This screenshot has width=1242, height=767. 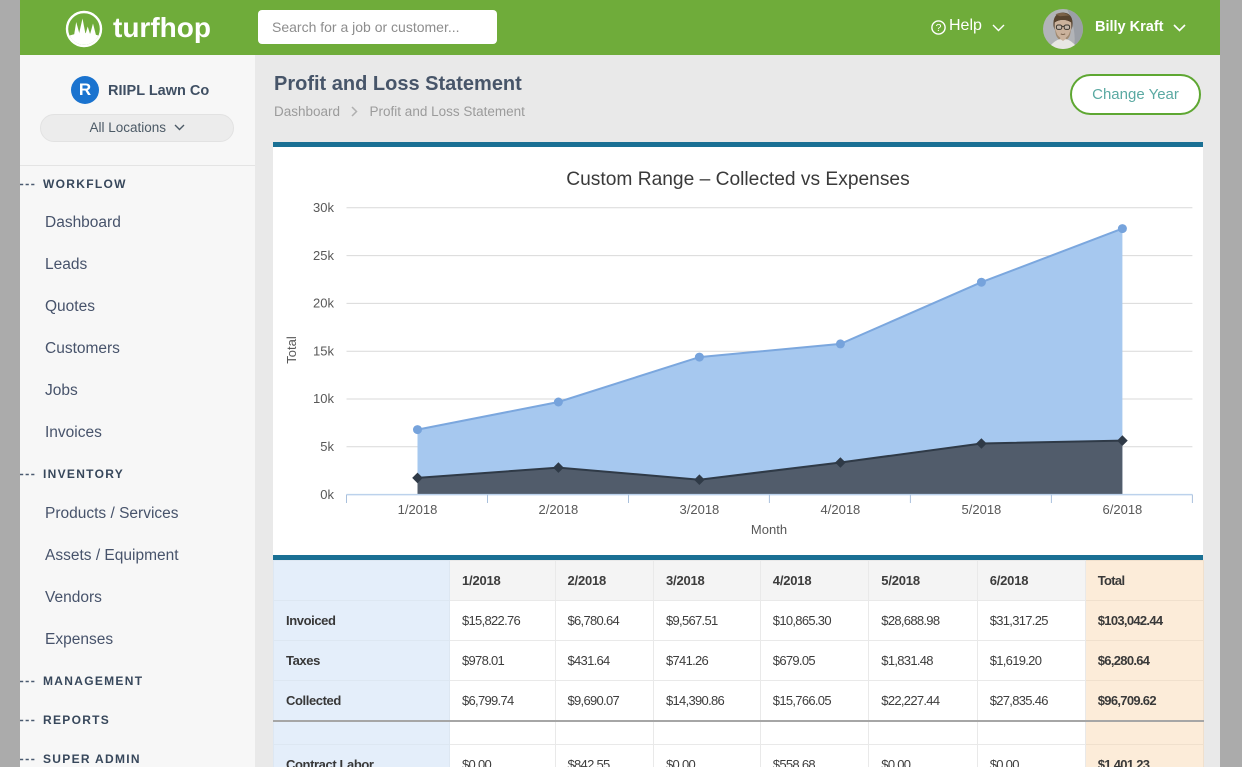 I want to click on svg-text: 30k, so click(x=323, y=207).